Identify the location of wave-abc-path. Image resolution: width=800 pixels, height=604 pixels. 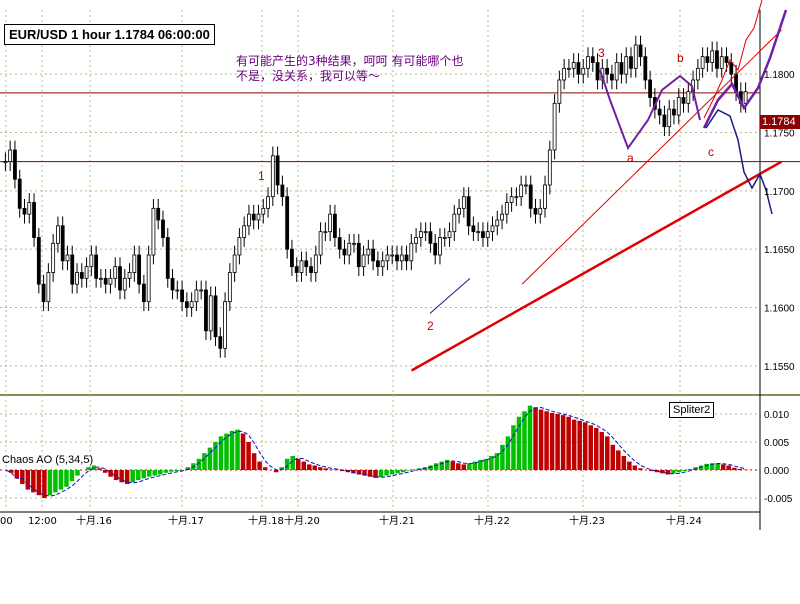
(650, 110).